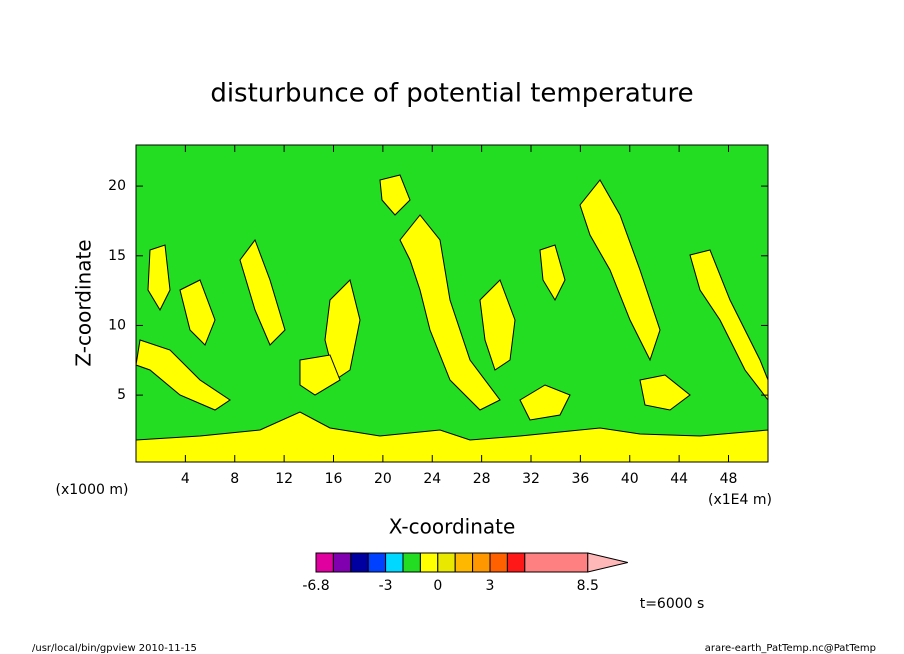 The height and width of the screenshot is (654, 904). What do you see at coordinates (740, 500) in the screenshot?
I see `x-unit-right: (x1E4 m)` at bounding box center [740, 500].